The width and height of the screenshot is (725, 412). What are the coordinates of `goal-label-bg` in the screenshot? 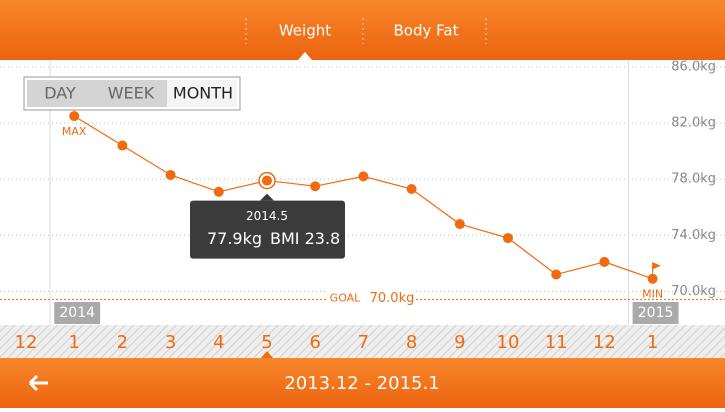 It's located at (371, 298).